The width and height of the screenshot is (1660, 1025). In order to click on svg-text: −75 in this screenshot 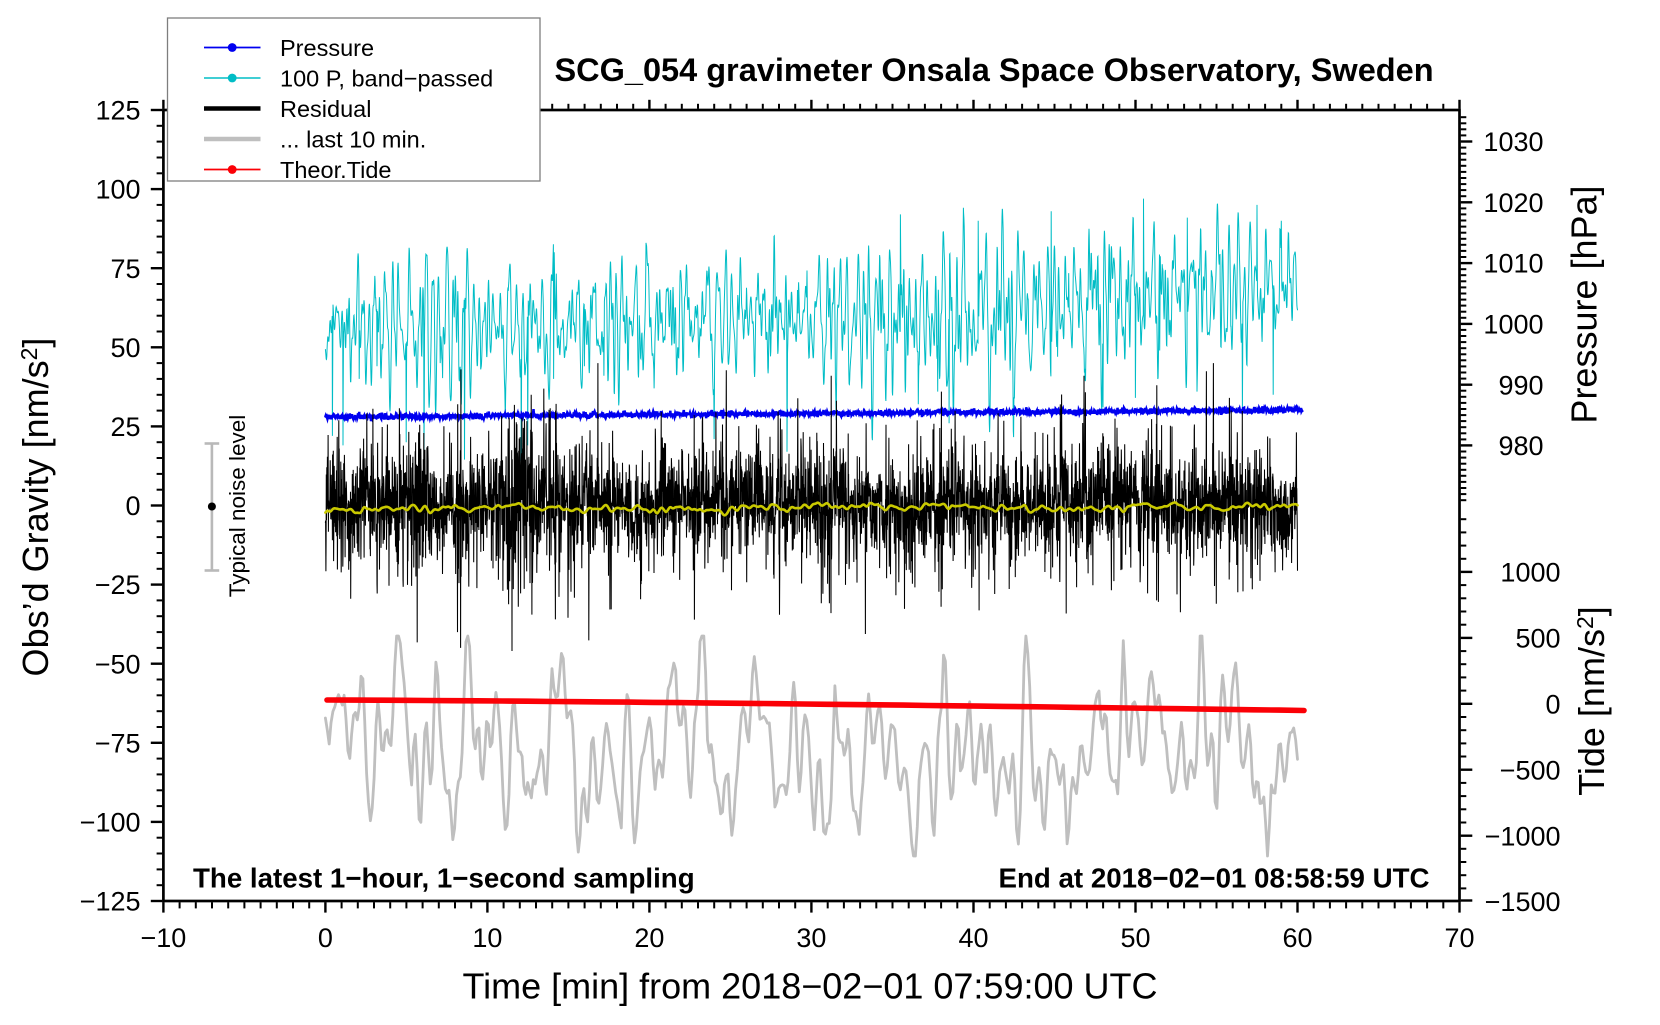, I will do `click(118, 743)`.